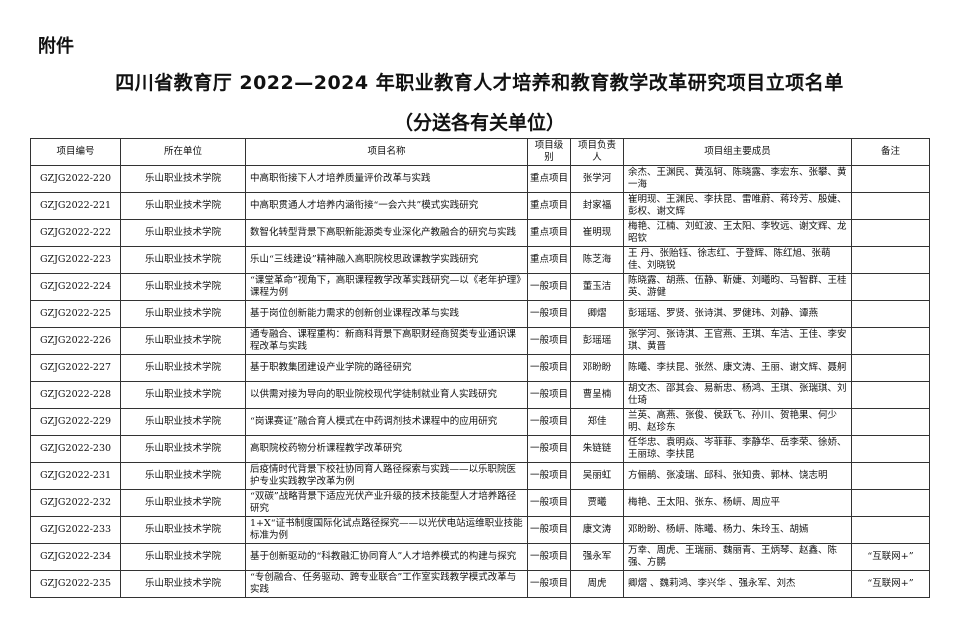  I want to click on header-unit: 所在单位, so click(183, 152).